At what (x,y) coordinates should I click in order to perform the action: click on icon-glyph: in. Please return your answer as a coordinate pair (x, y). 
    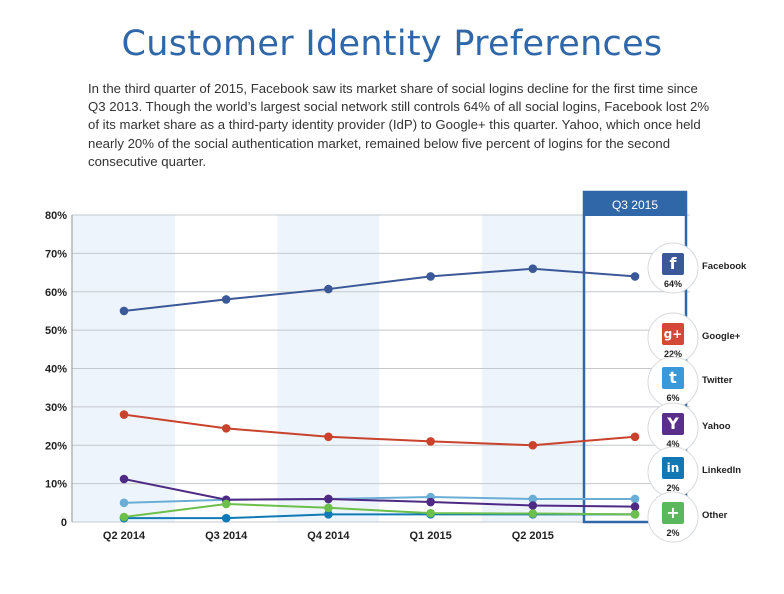
    Looking at the image, I should click on (673, 468).